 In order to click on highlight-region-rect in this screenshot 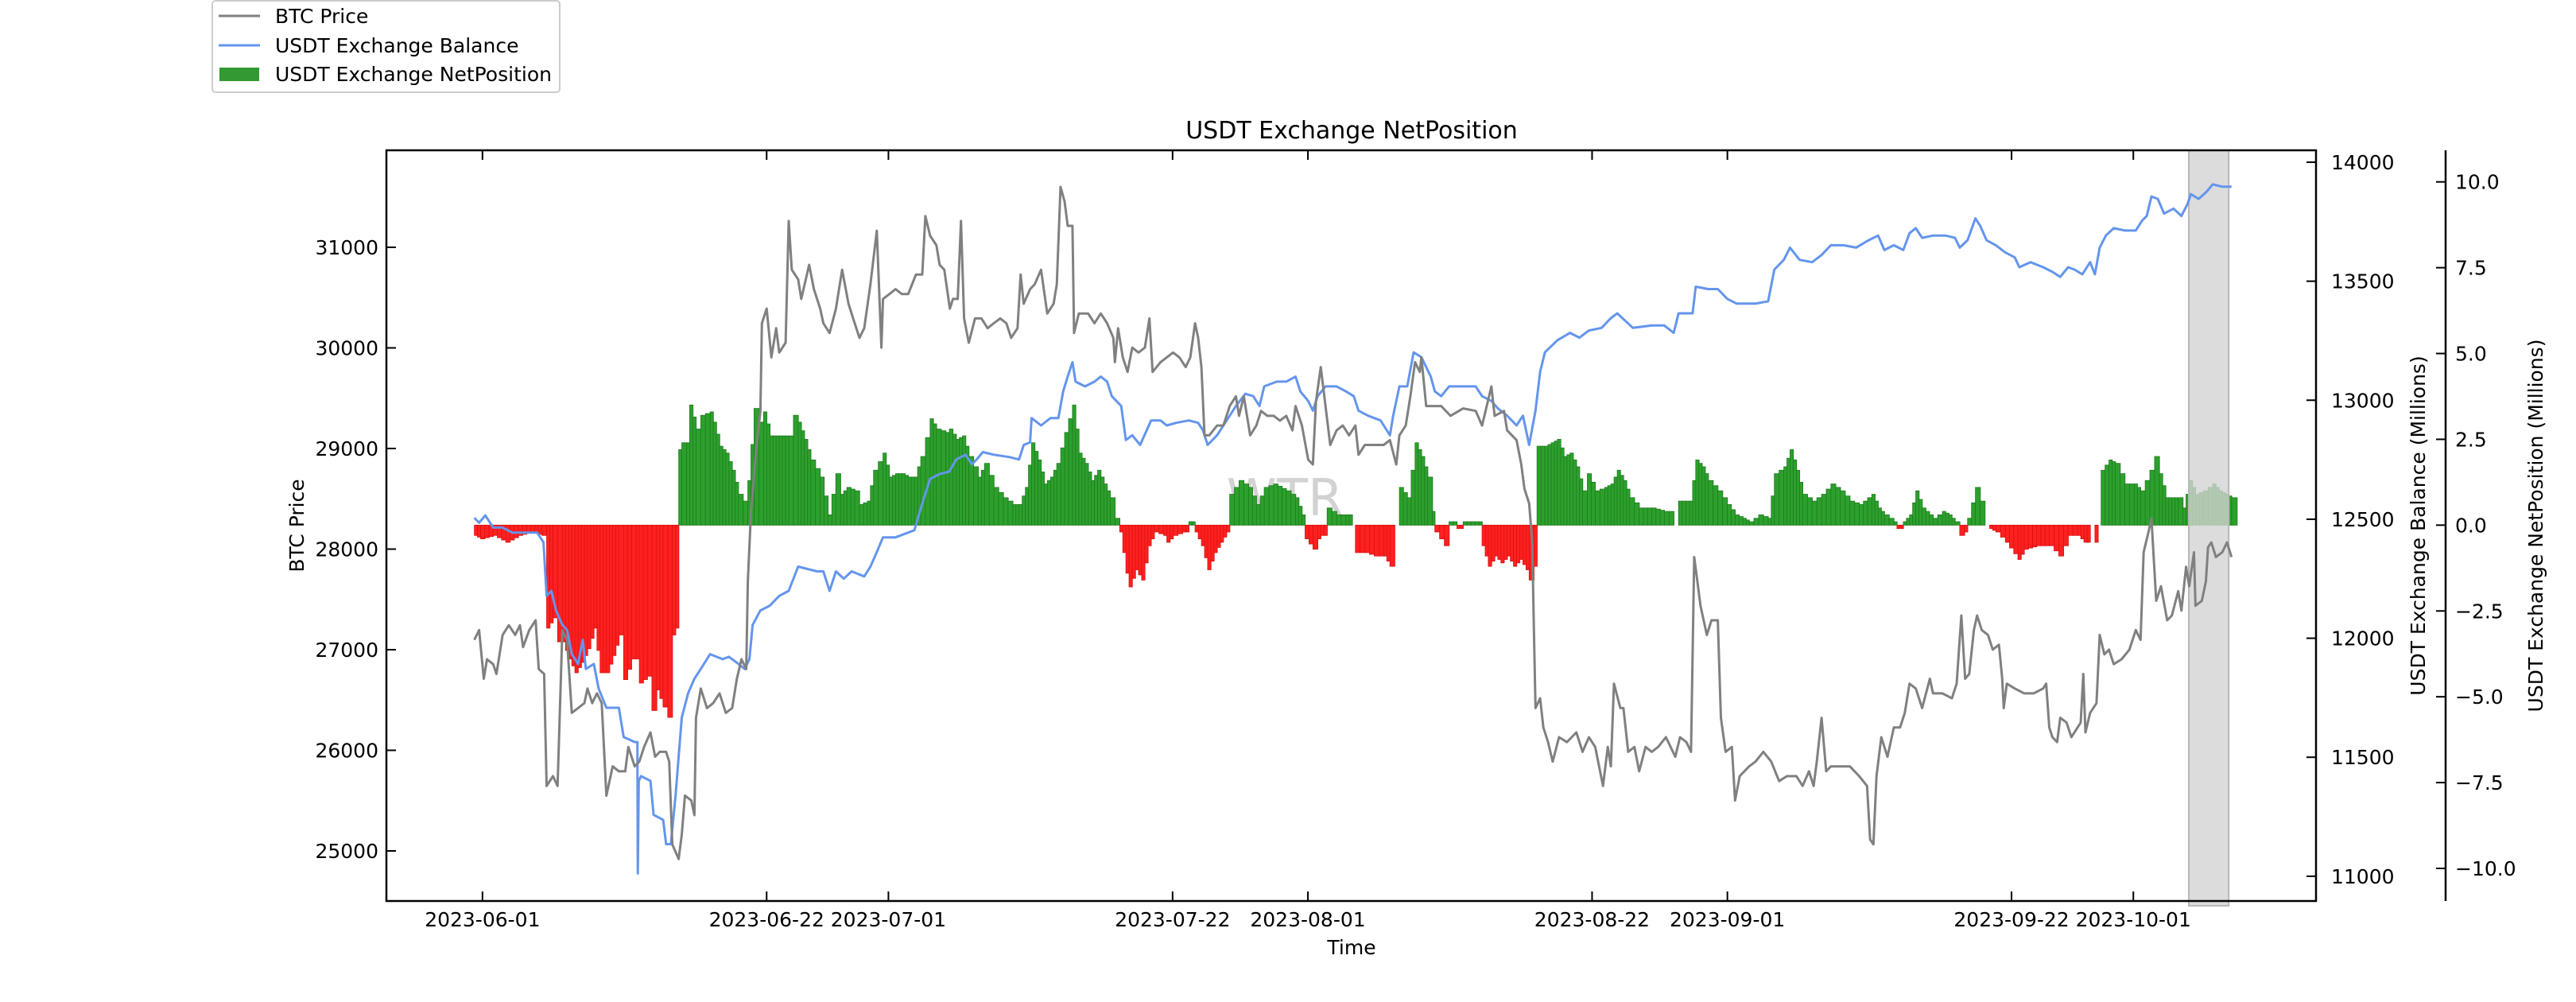, I will do `click(2209, 528)`.